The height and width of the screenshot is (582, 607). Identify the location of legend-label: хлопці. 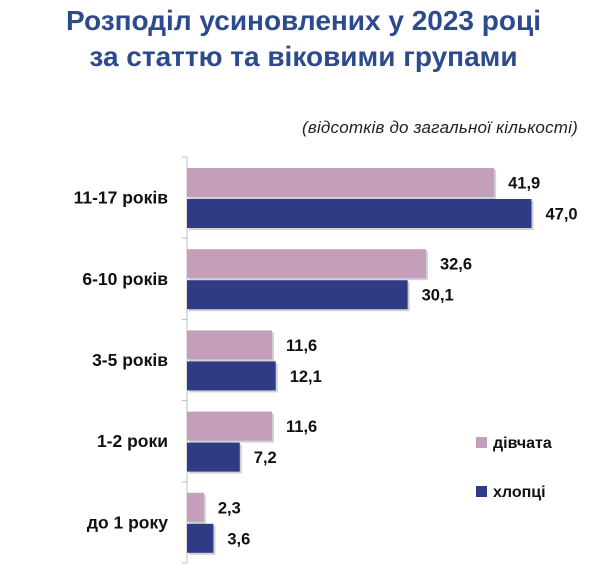
(519, 492).